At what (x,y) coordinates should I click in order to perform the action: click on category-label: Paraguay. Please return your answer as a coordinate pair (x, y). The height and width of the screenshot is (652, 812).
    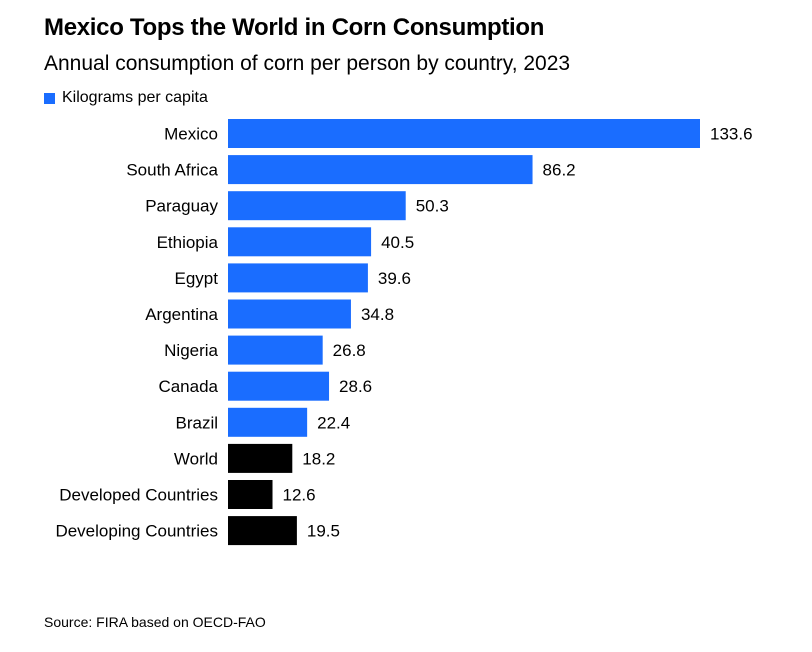
    Looking at the image, I should click on (181, 206).